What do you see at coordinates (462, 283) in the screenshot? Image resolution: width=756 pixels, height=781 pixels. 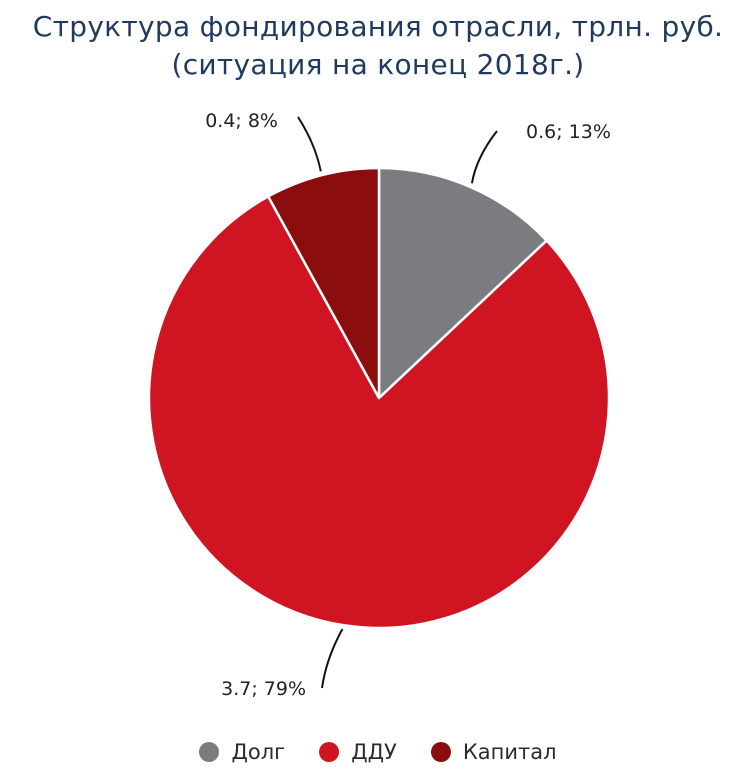 I see `pie-slice-dolg` at bounding box center [462, 283].